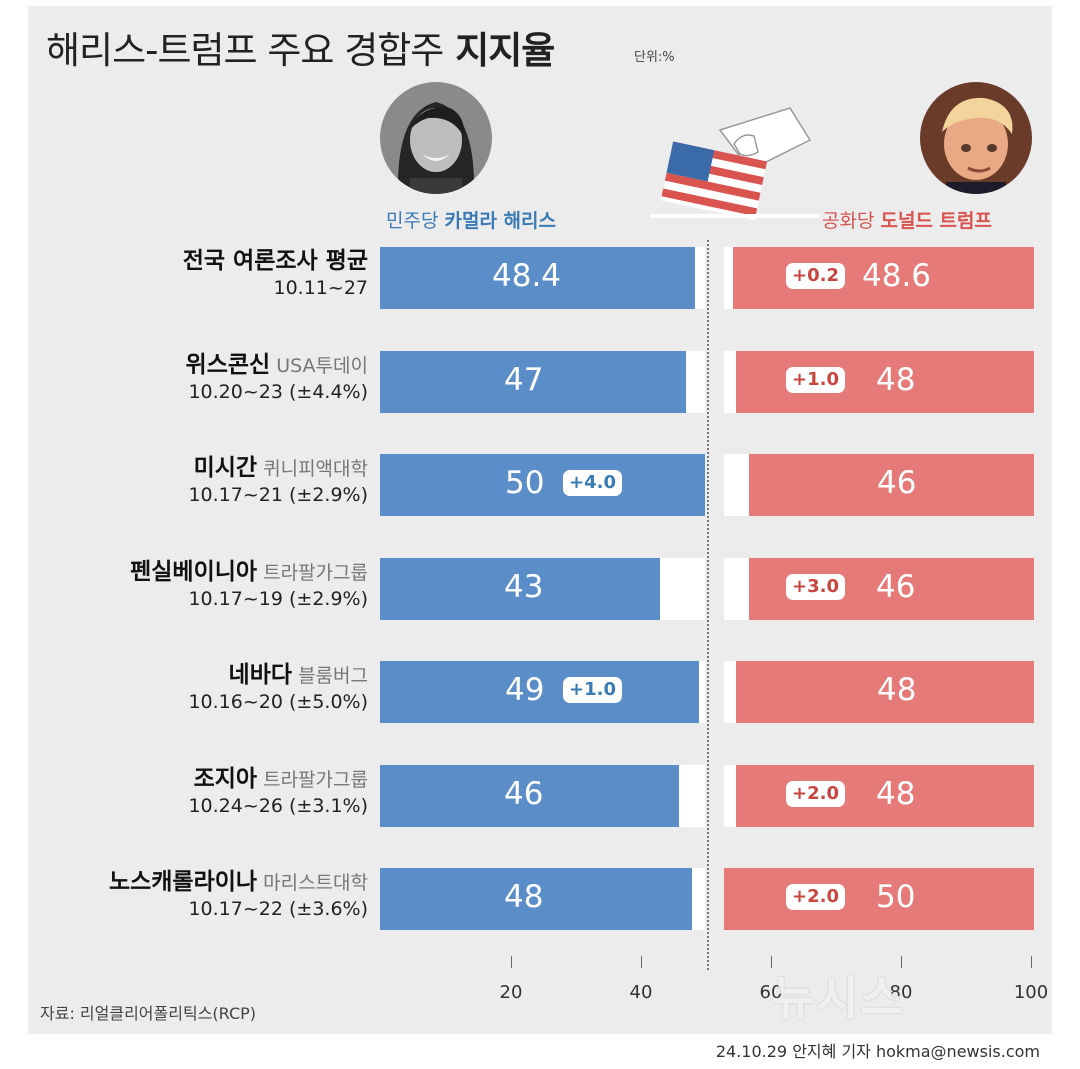 This screenshot has height=1069, width=1080. What do you see at coordinates (654, 57) in the screenshot?
I see `unit-label: 단위:%` at bounding box center [654, 57].